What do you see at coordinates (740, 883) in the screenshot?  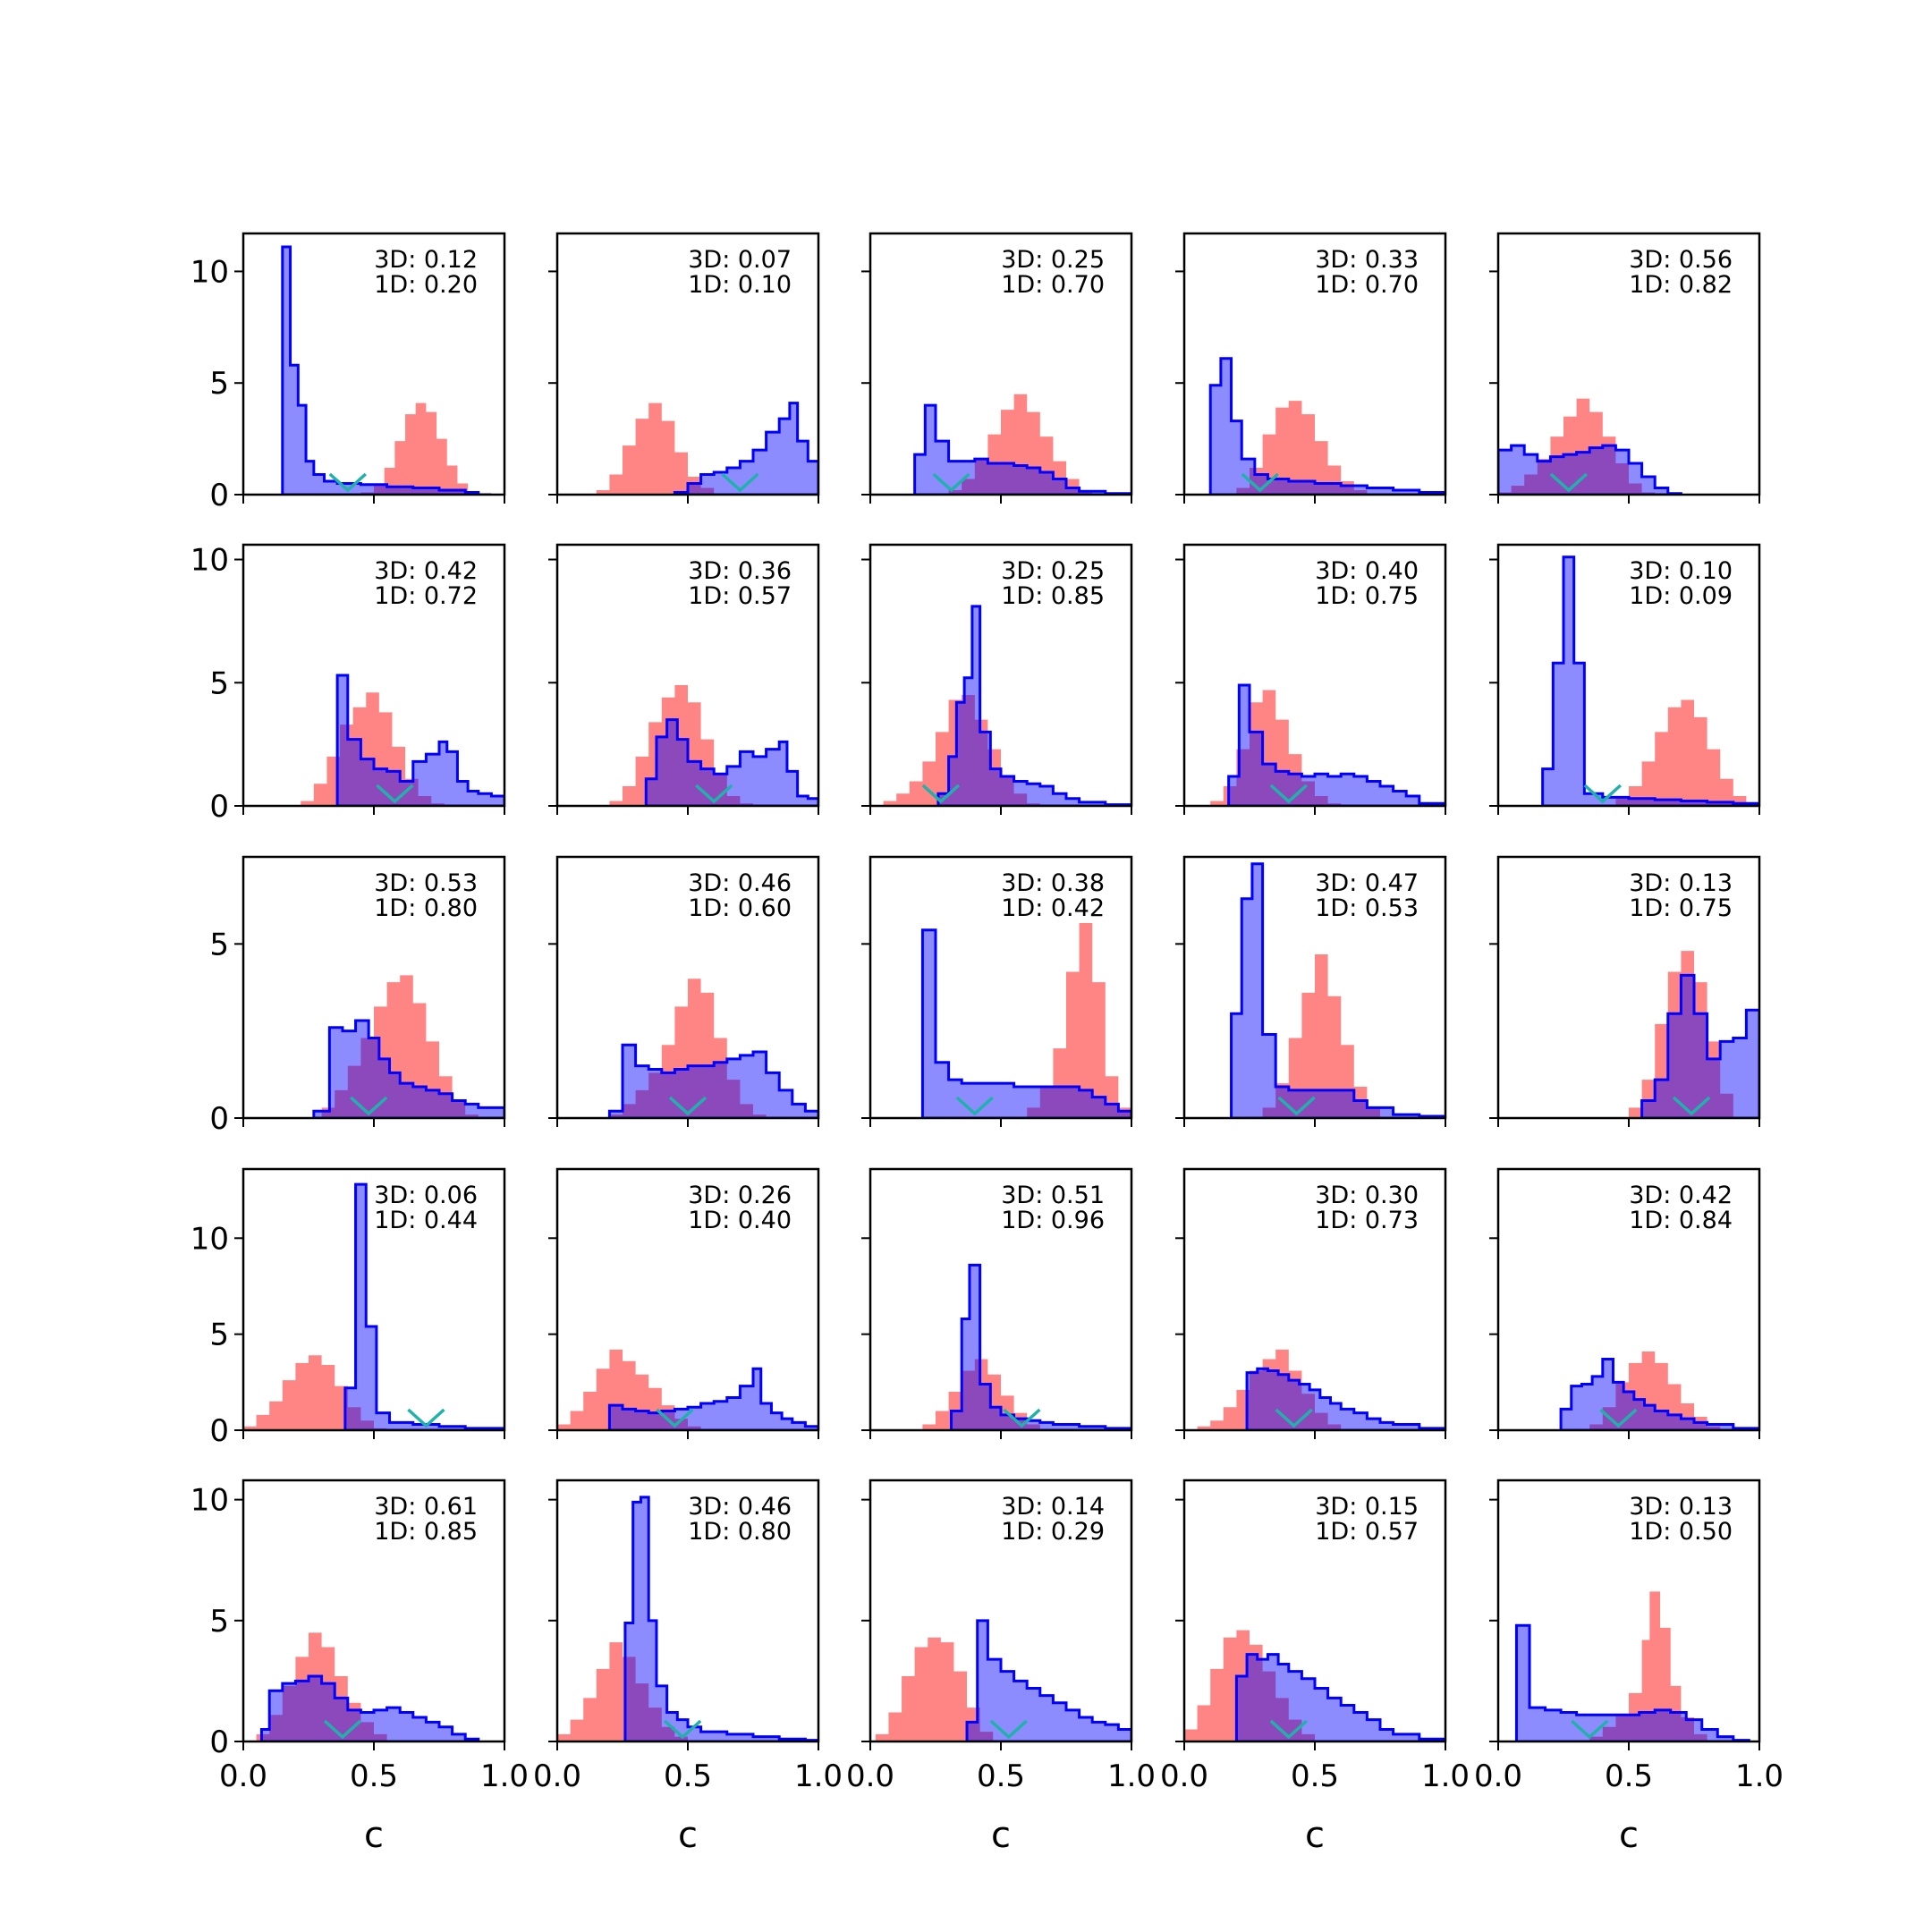 I see `annotation-3d: 3D: 0.46` at bounding box center [740, 883].